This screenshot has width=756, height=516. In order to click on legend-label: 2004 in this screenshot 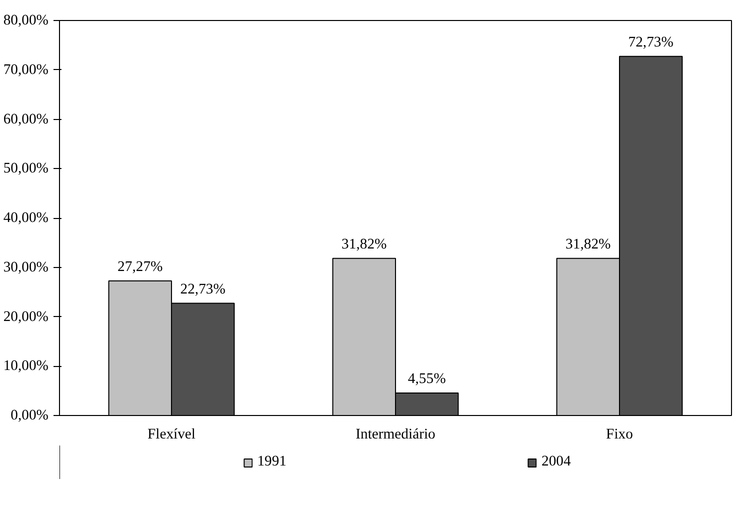, I will do `click(556, 462)`.